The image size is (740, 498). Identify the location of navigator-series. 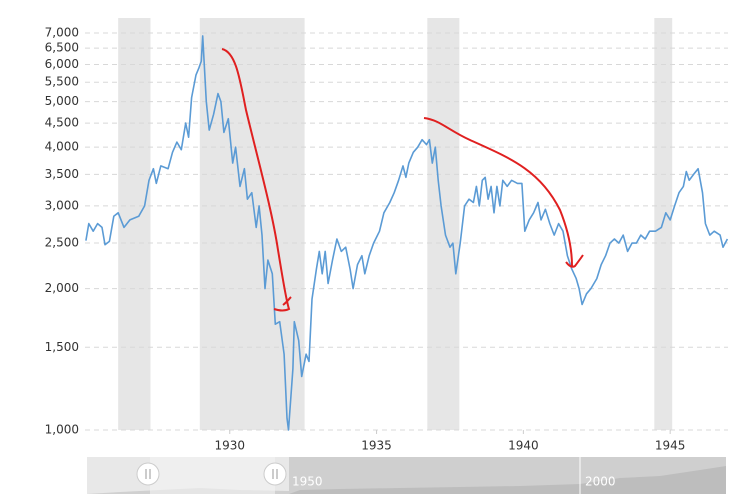
(507, 480).